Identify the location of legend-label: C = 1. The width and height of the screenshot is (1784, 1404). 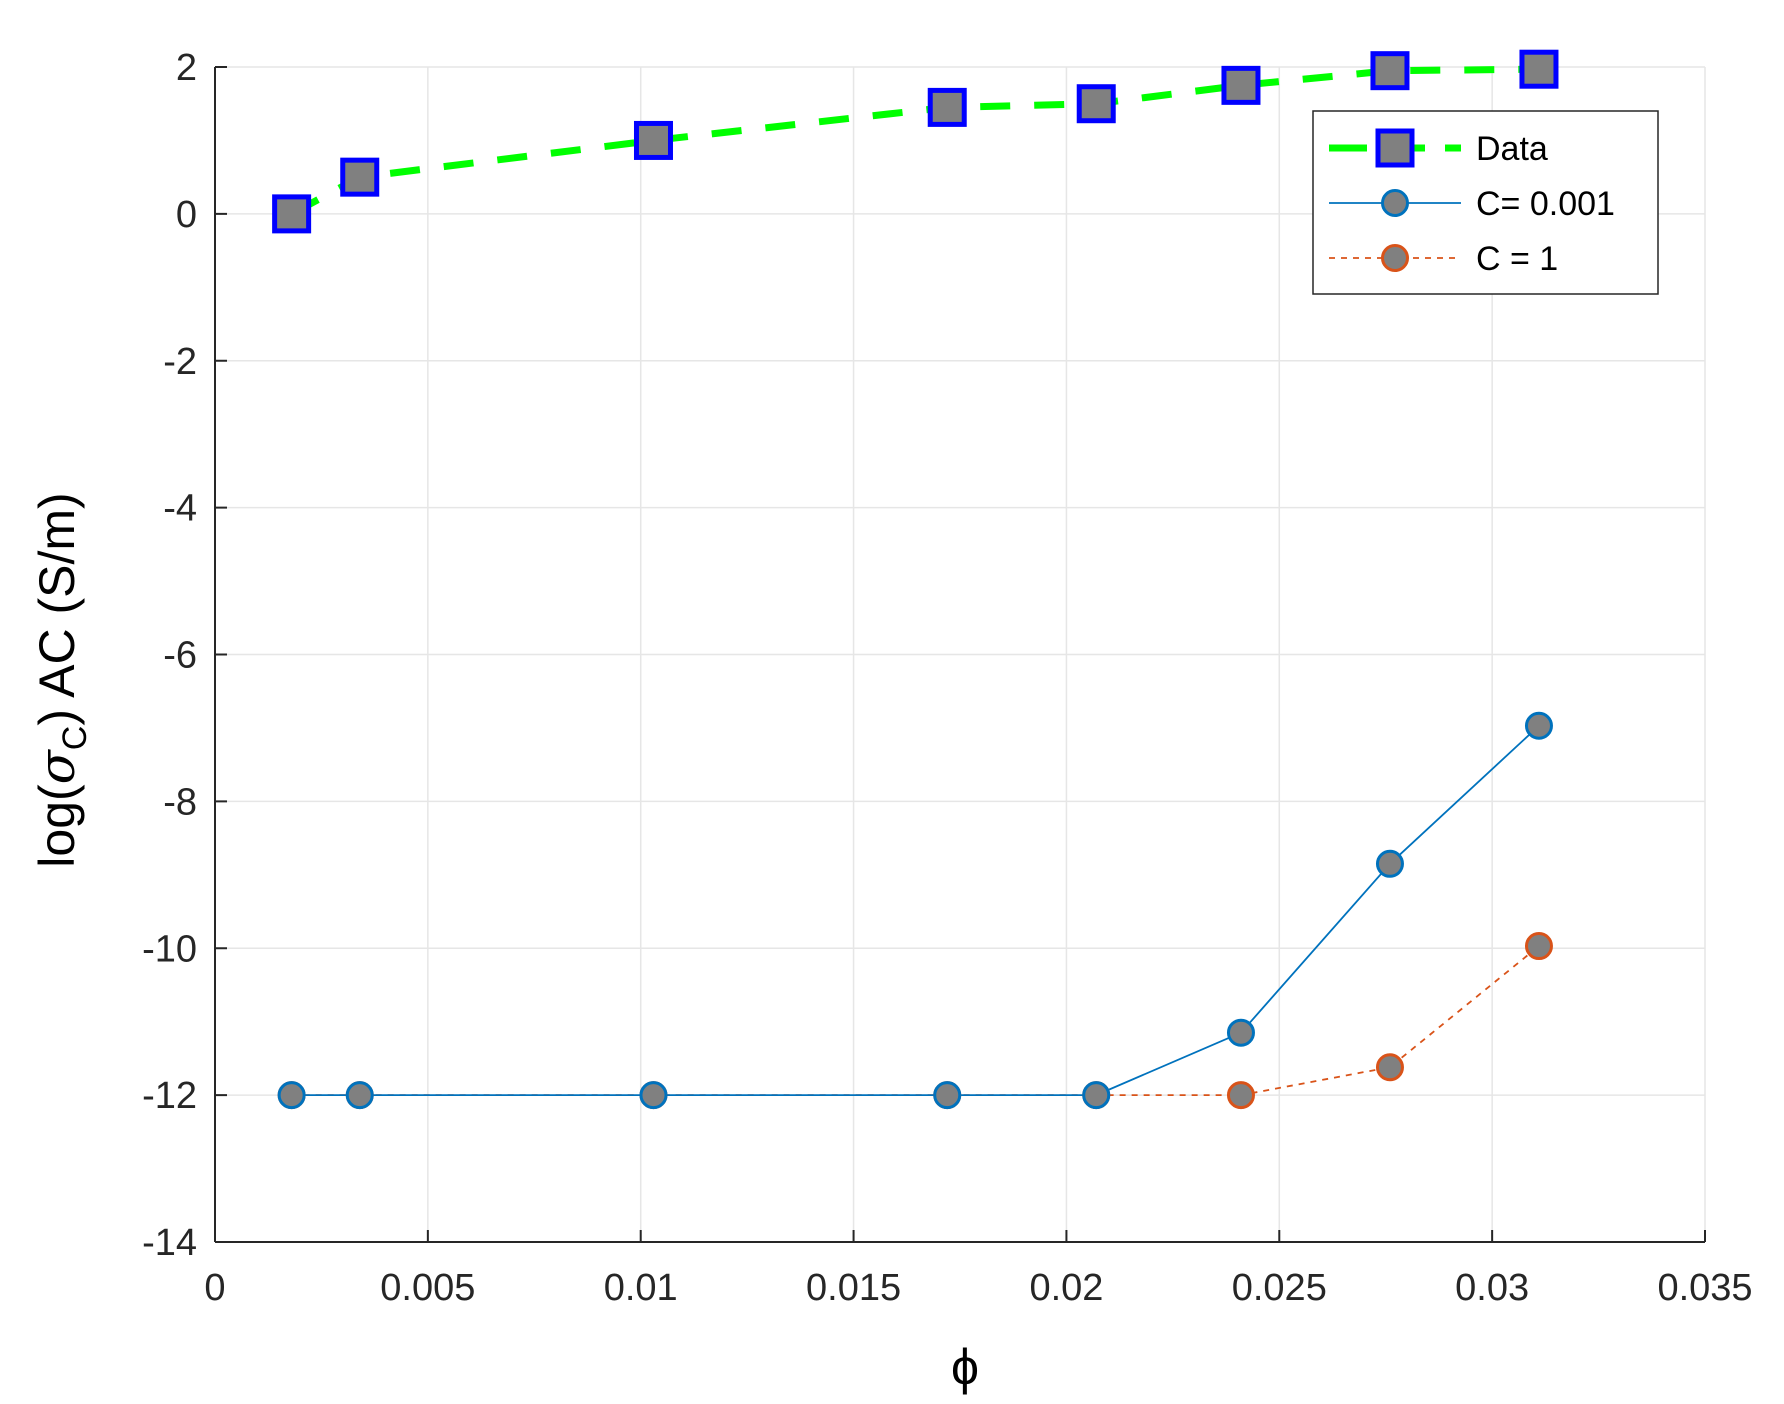
(1517, 259).